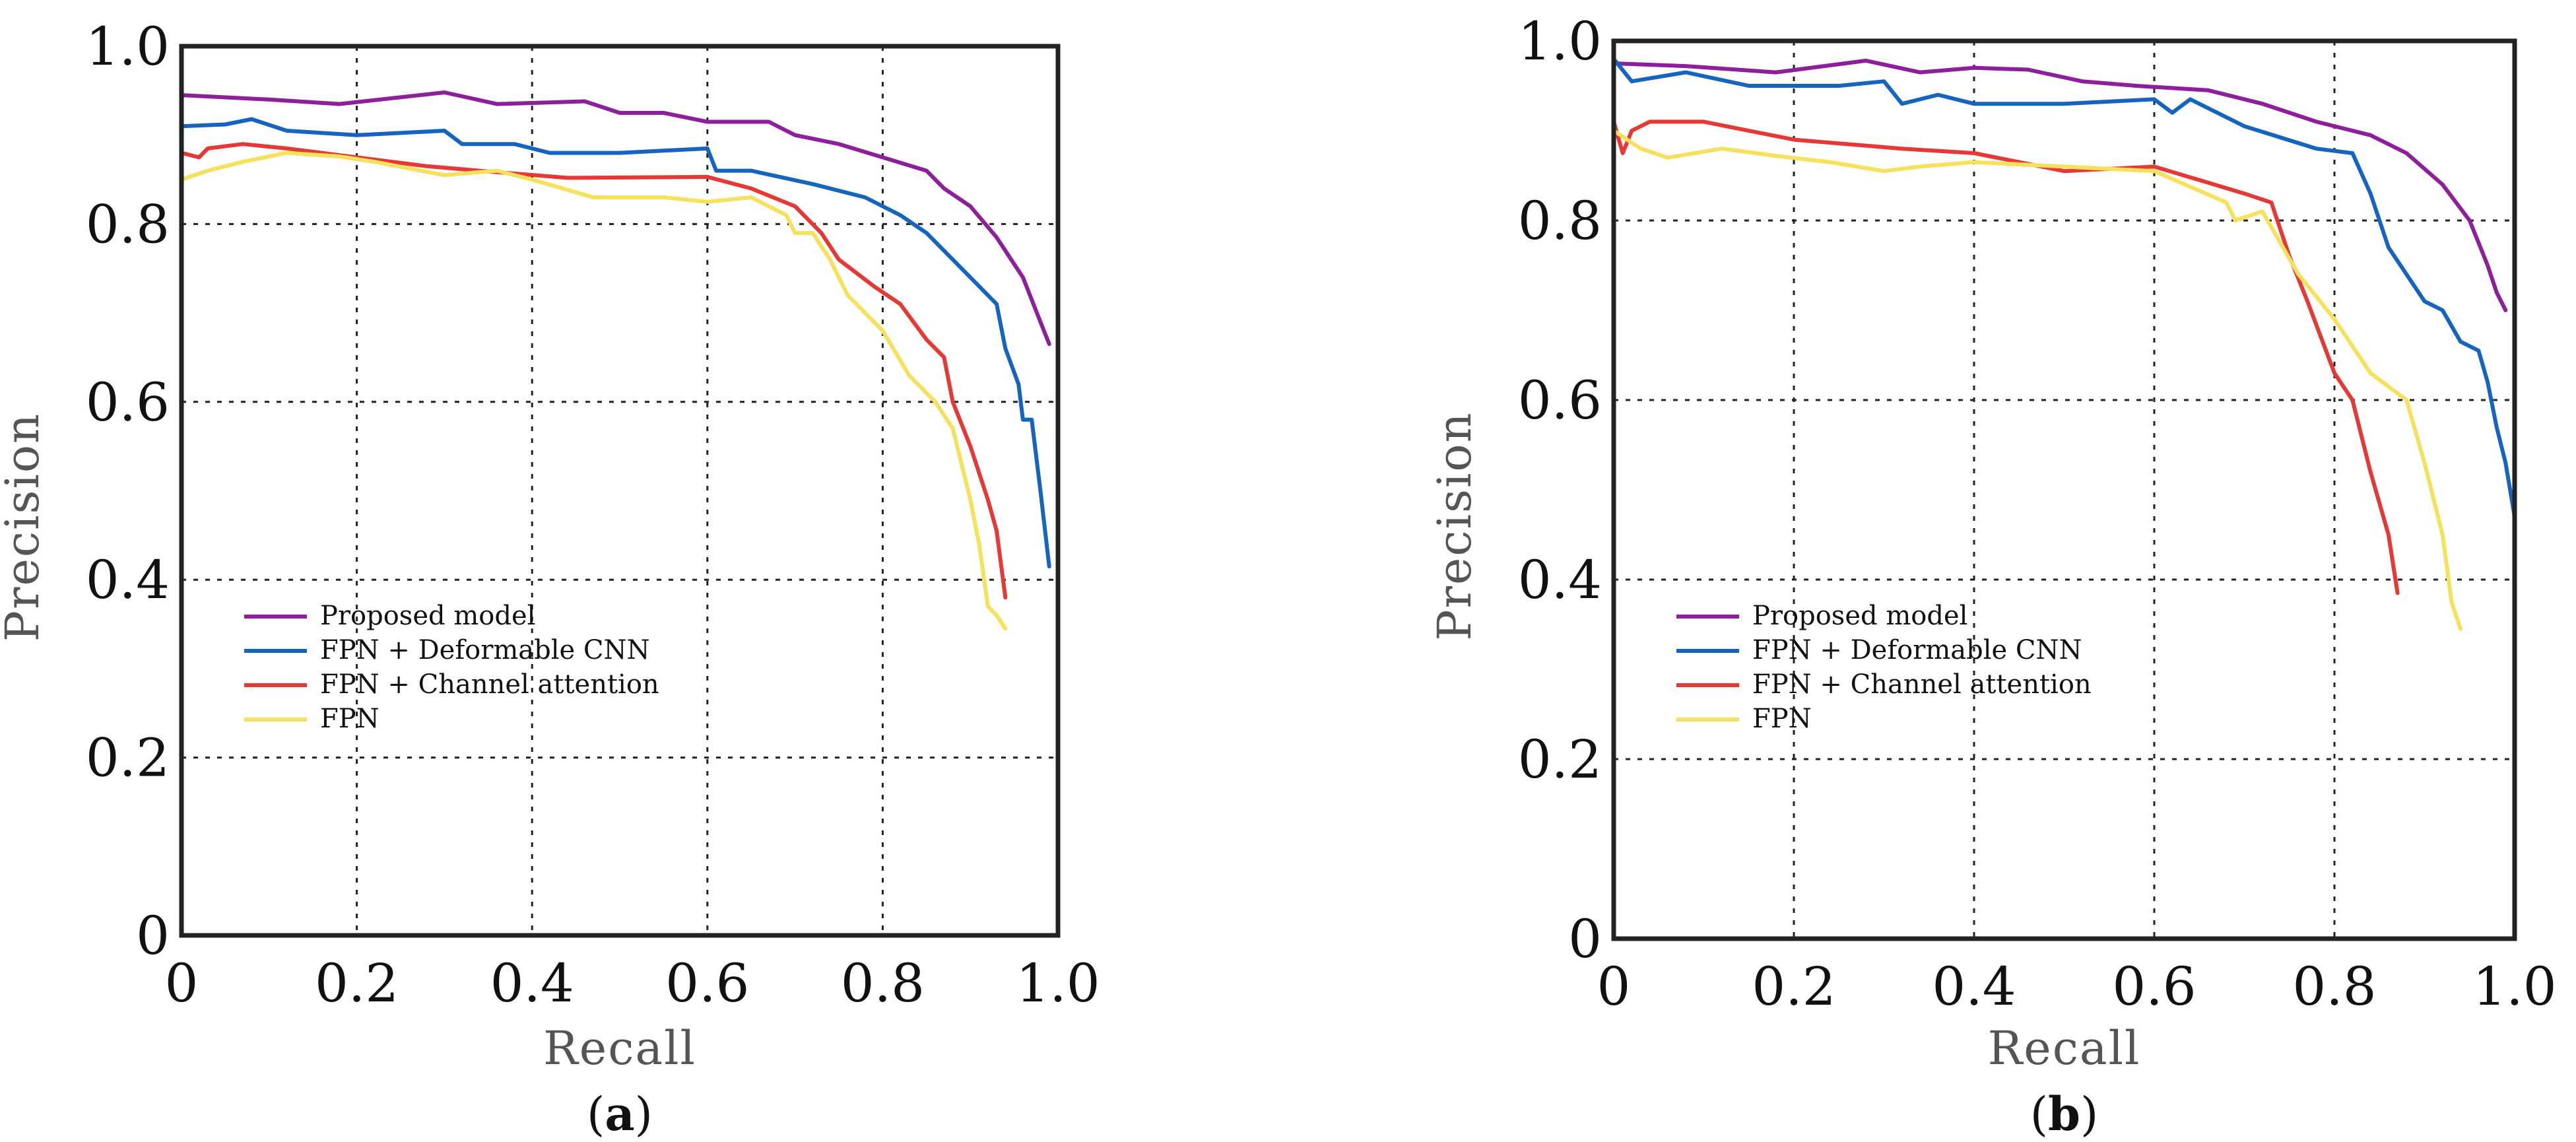 The image size is (2576, 1142). What do you see at coordinates (2064, 1114) in the screenshot?
I see `panel-caption: (b)` at bounding box center [2064, 1114].